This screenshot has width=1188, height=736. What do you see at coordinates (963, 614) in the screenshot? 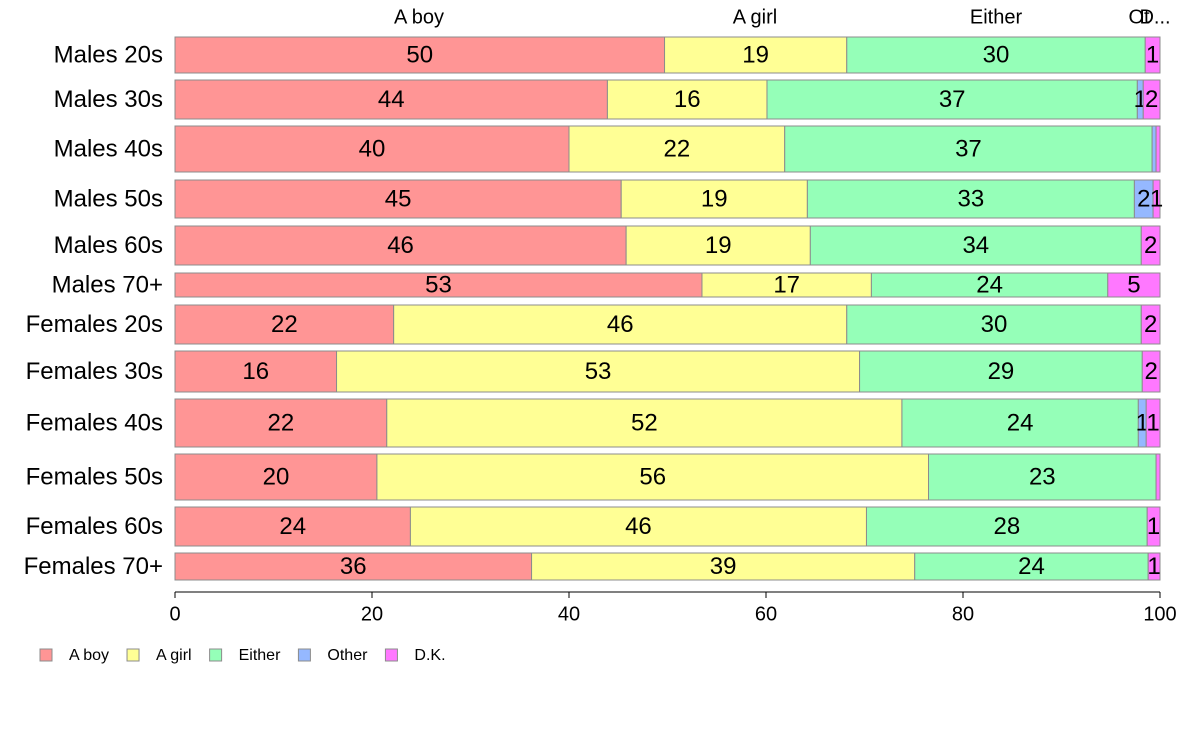
I see `x-tick-label: 80` at bounding box center [963, 614].